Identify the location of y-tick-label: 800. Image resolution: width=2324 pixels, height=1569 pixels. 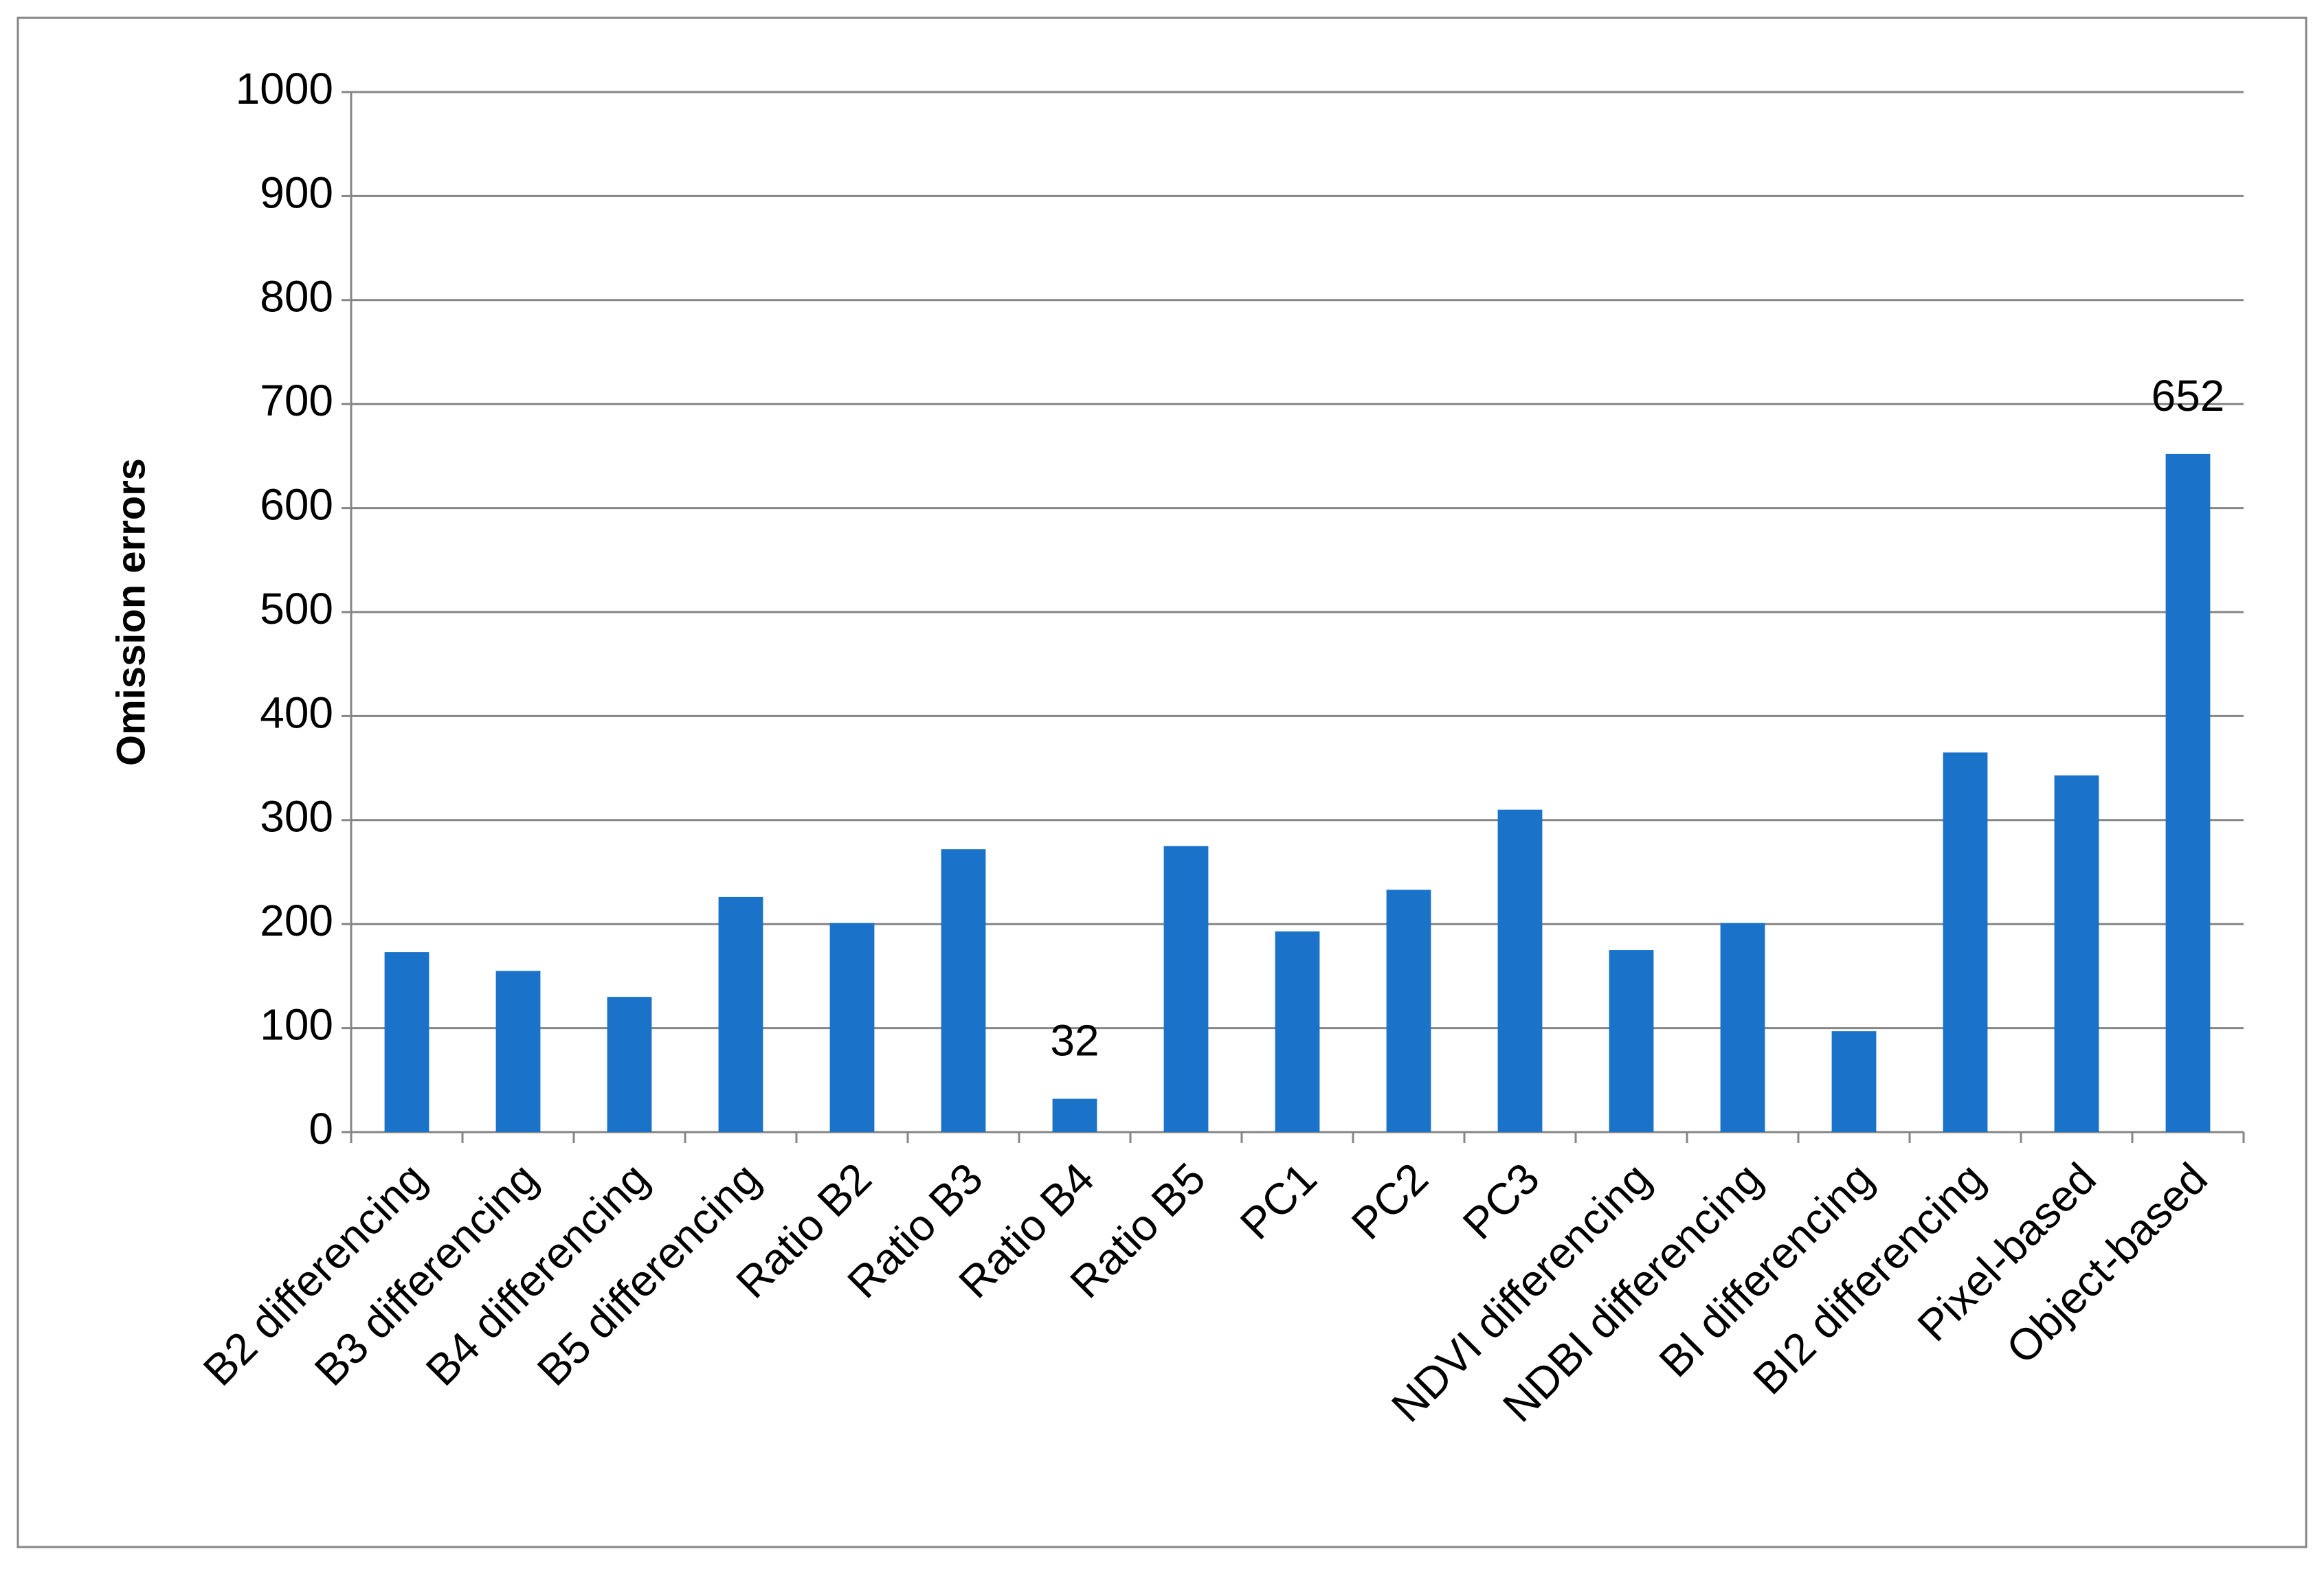
(296, 296).